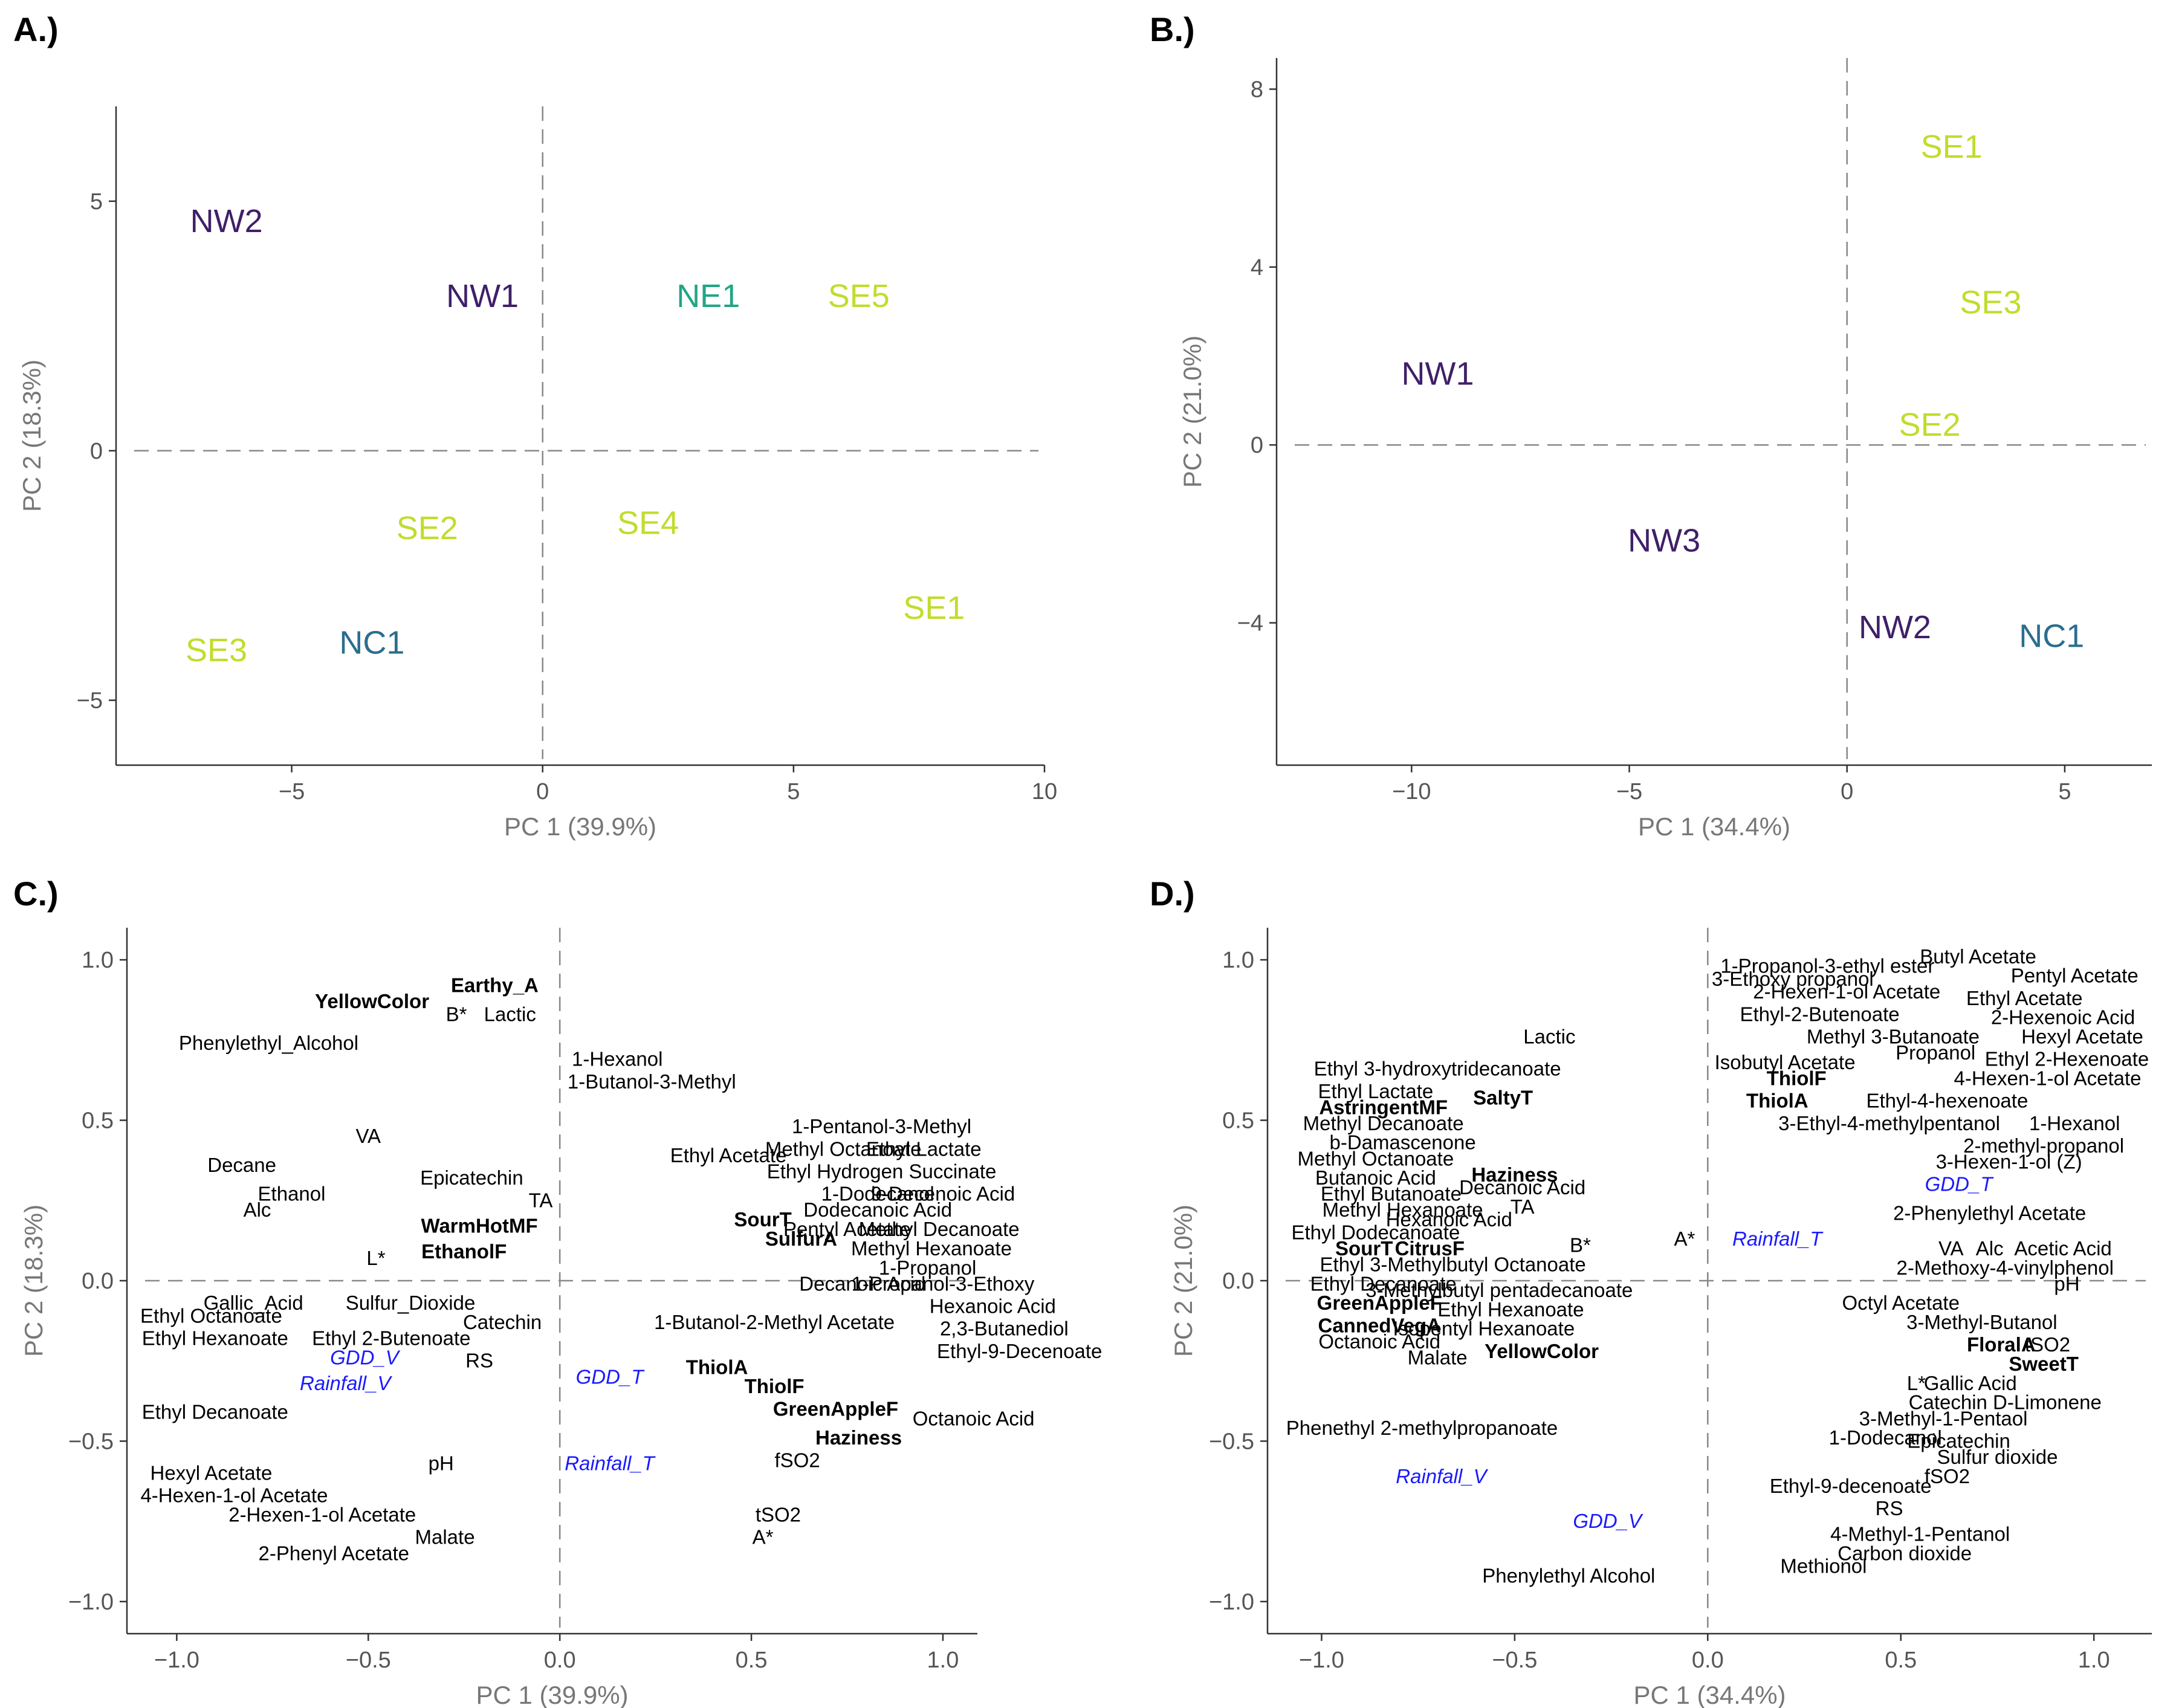 This screenshot has height=1708, width=2176. I want to click on panel-3-point-label: ThiolF, so click(1797, 1078).